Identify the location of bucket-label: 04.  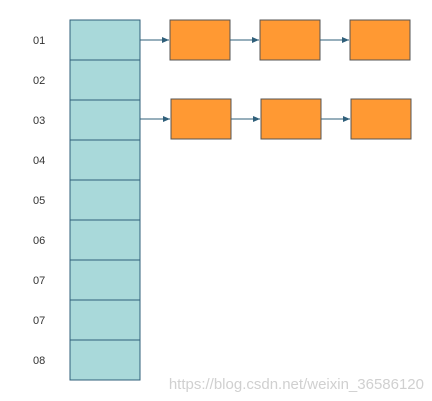
(39, 161).